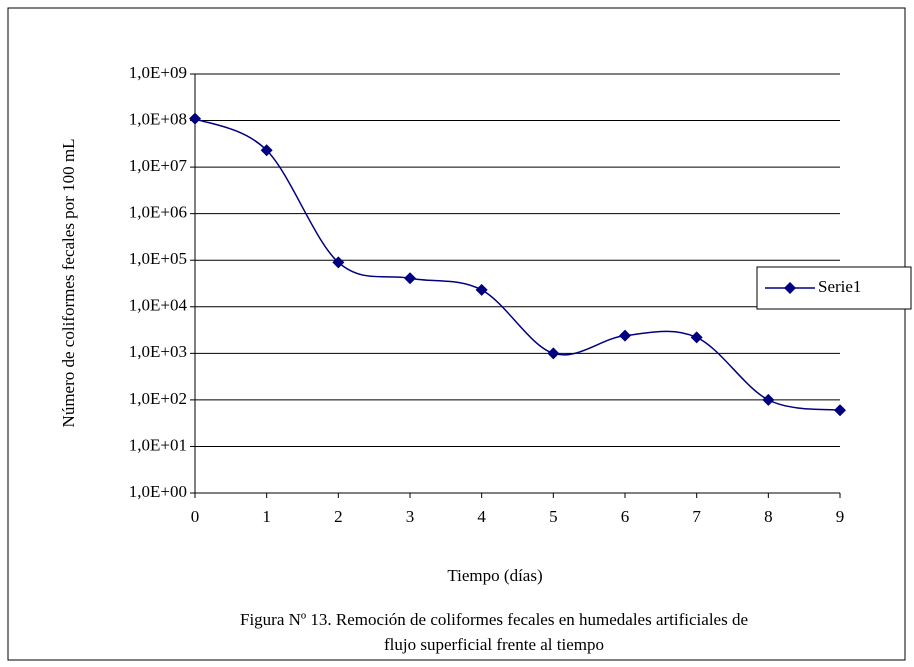 The image size is (914, 667). What do you see at coordinates (840, 516) in the screenshot?
I see `x-tick-label: 9` at bounding box center [840, 516].